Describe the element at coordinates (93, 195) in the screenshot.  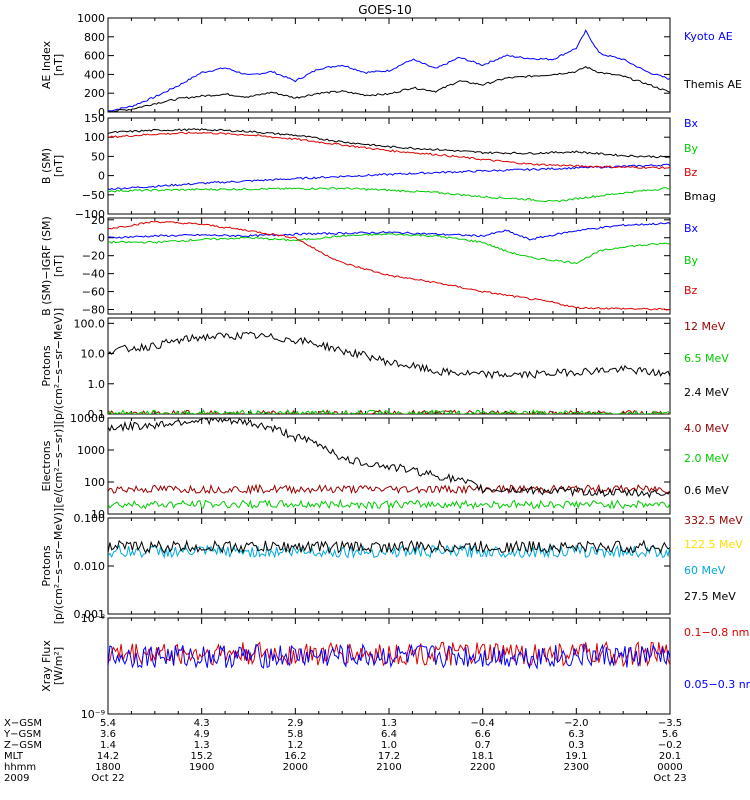
I see `y-tick-label: −50` at that location.